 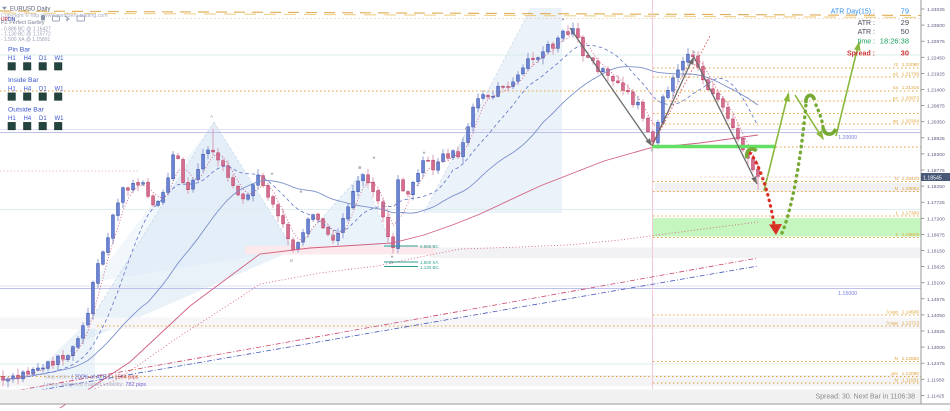 I want to click on svg-text: 1.14050, so click(x=936, y=316).